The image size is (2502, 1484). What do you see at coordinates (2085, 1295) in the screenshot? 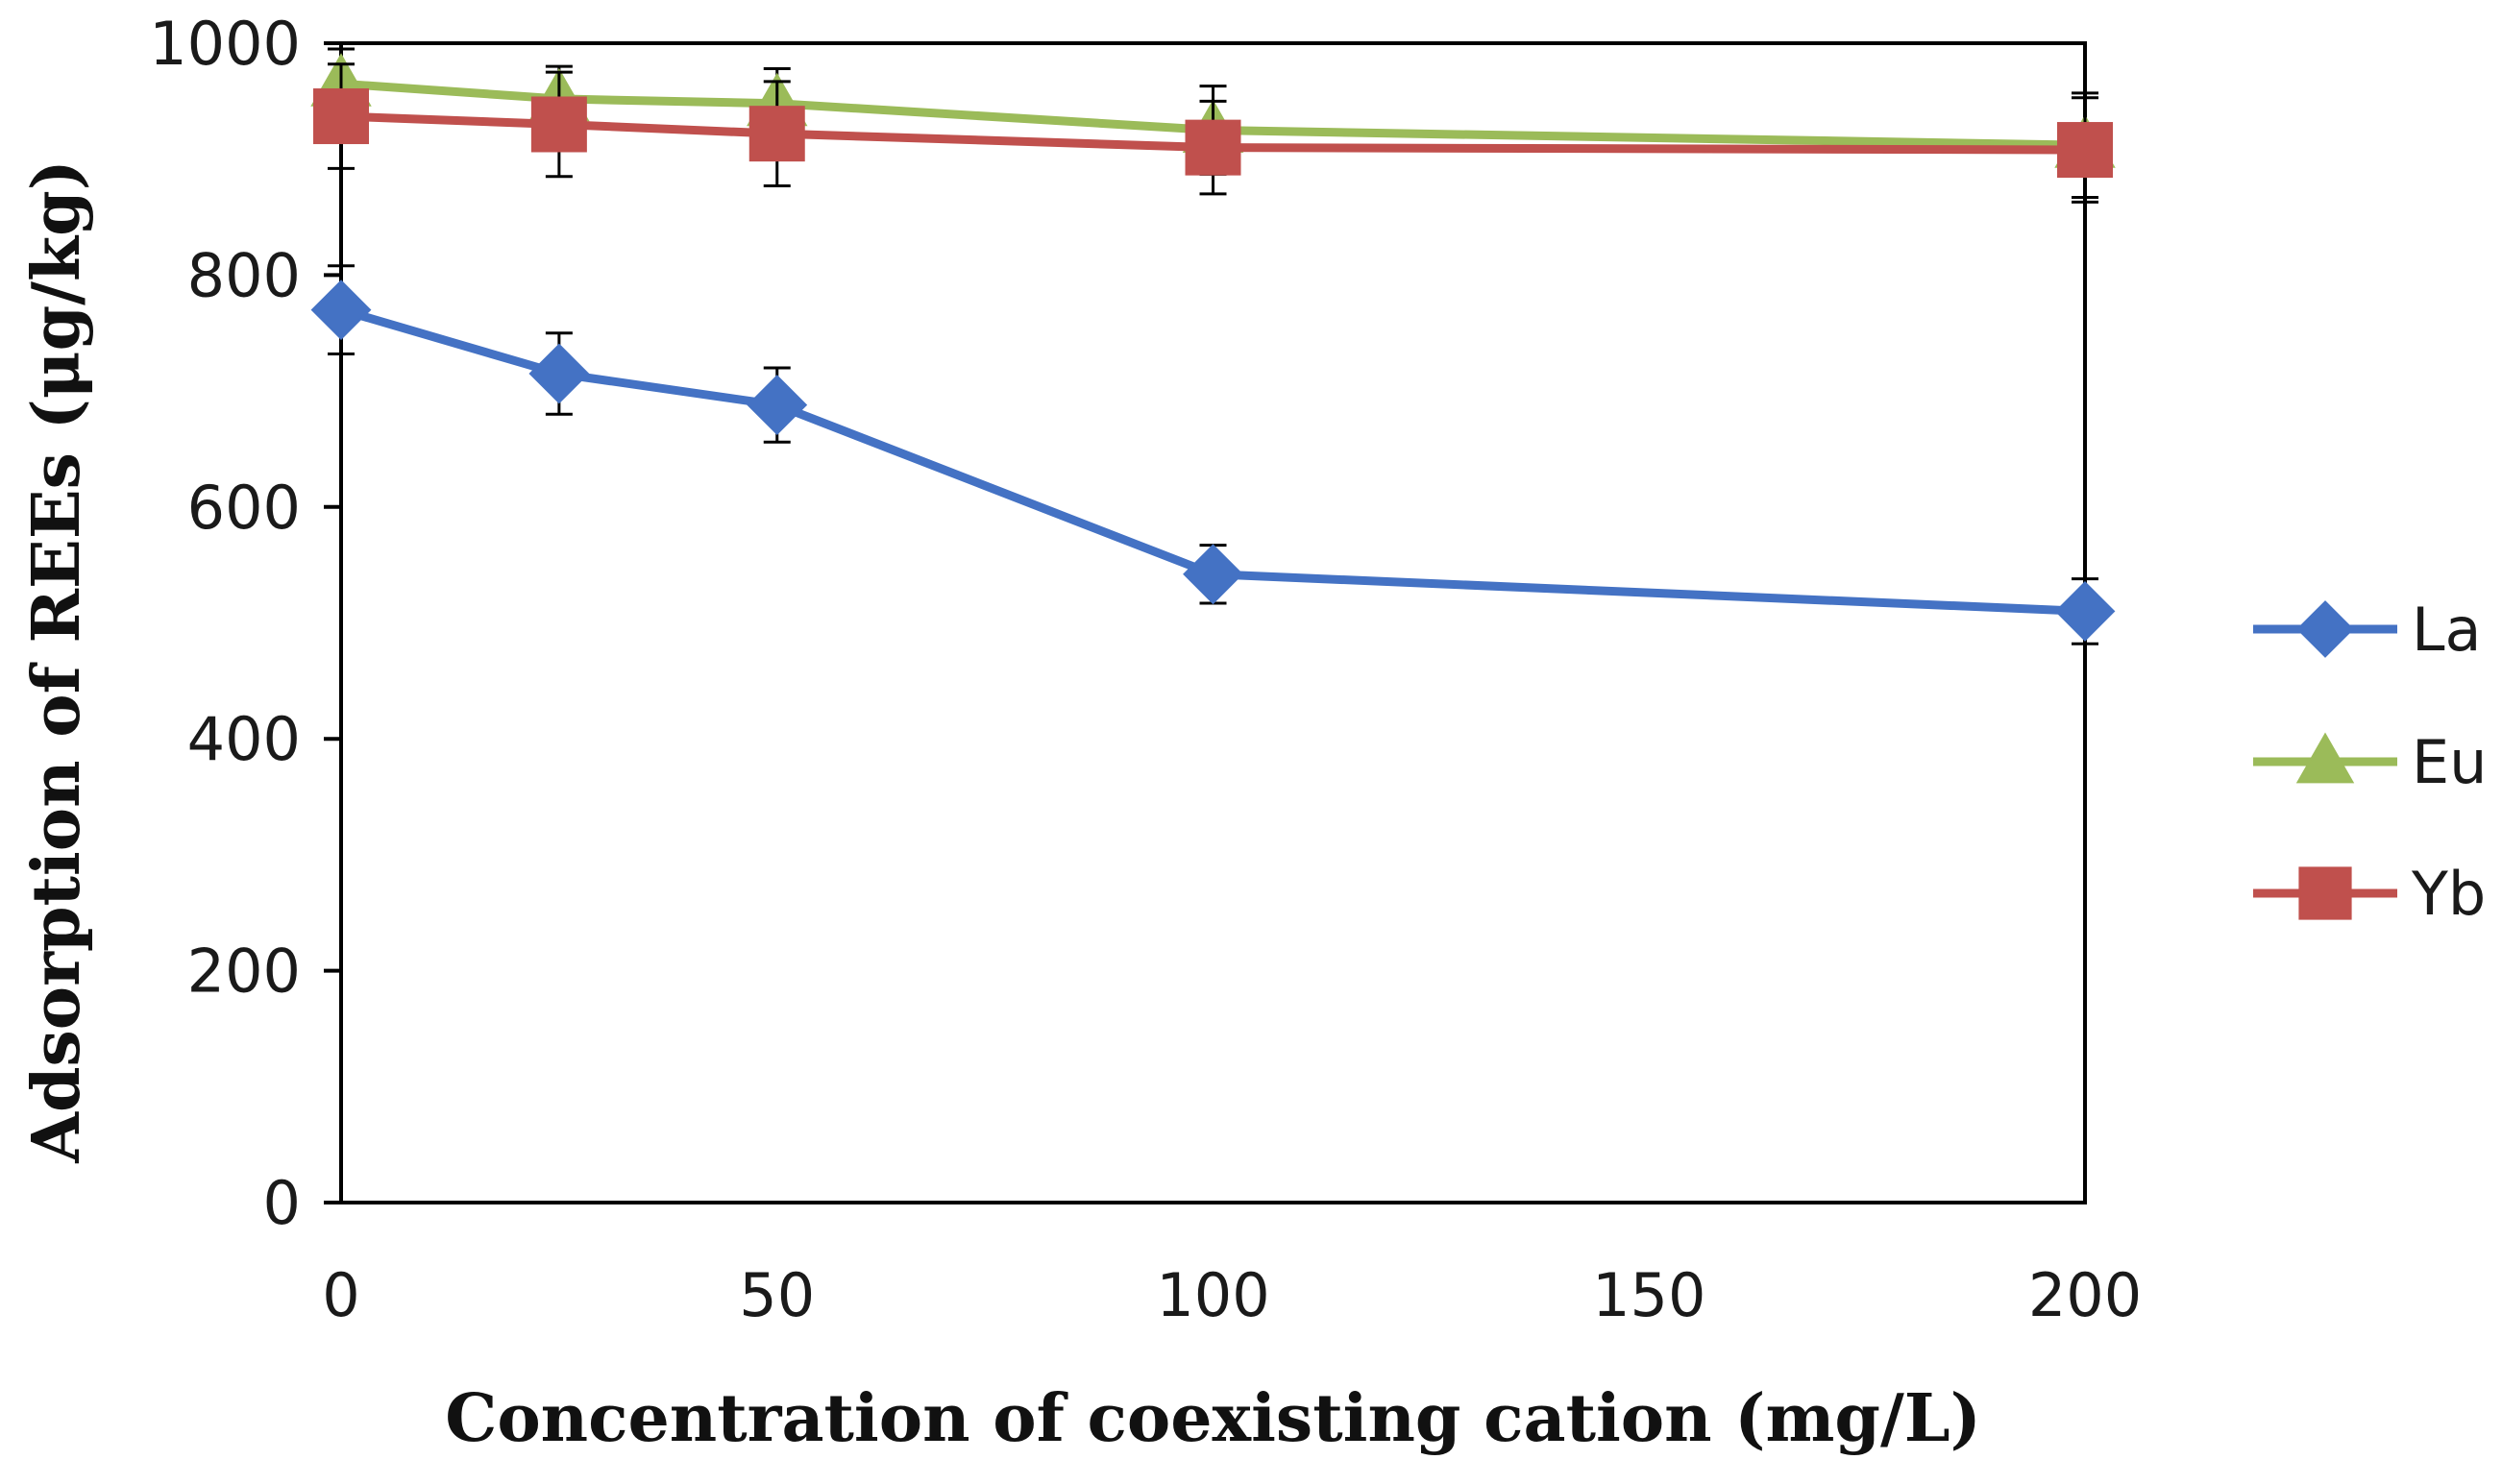
I see `x-tick-label: 200` at bounding box center [2085, 1295].